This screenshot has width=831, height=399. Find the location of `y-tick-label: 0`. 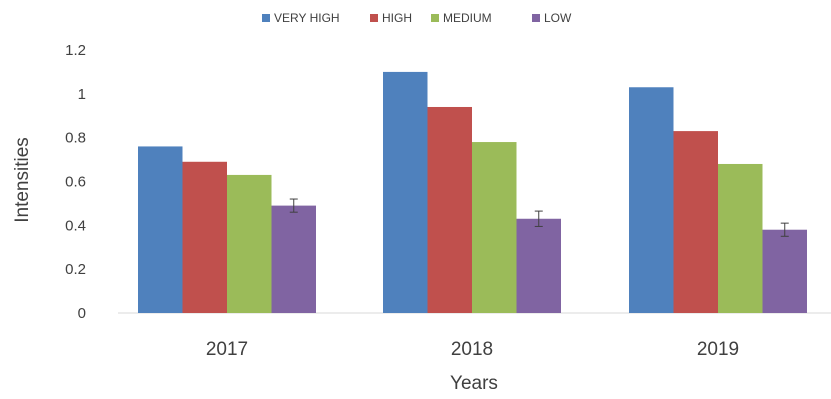

y-tick-label: 0 is located at coordinates (82, 313).